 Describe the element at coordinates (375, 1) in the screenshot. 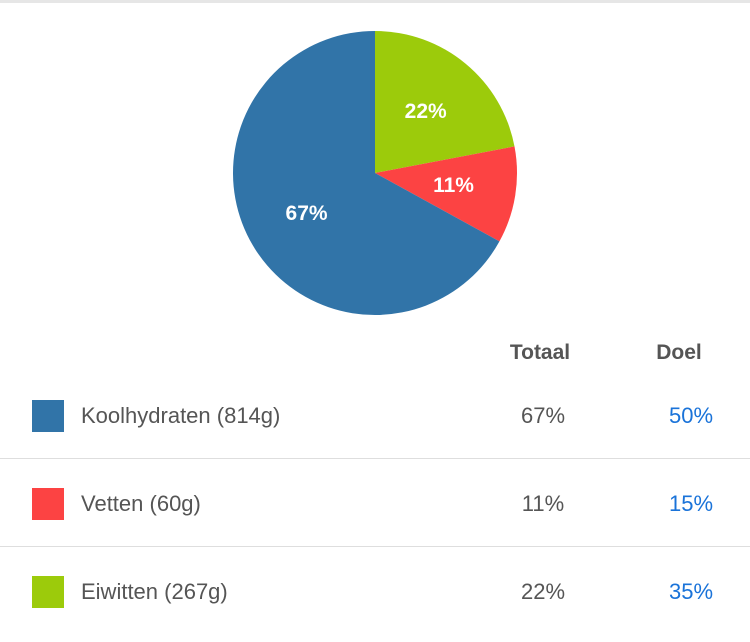

I see `top-border` at that location.